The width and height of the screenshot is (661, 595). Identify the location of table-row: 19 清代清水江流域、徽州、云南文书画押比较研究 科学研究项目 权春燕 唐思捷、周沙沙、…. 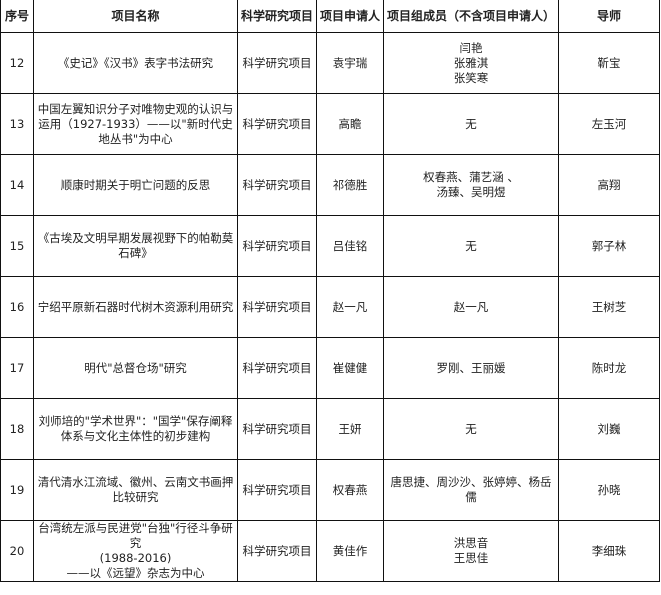
(330, 490).